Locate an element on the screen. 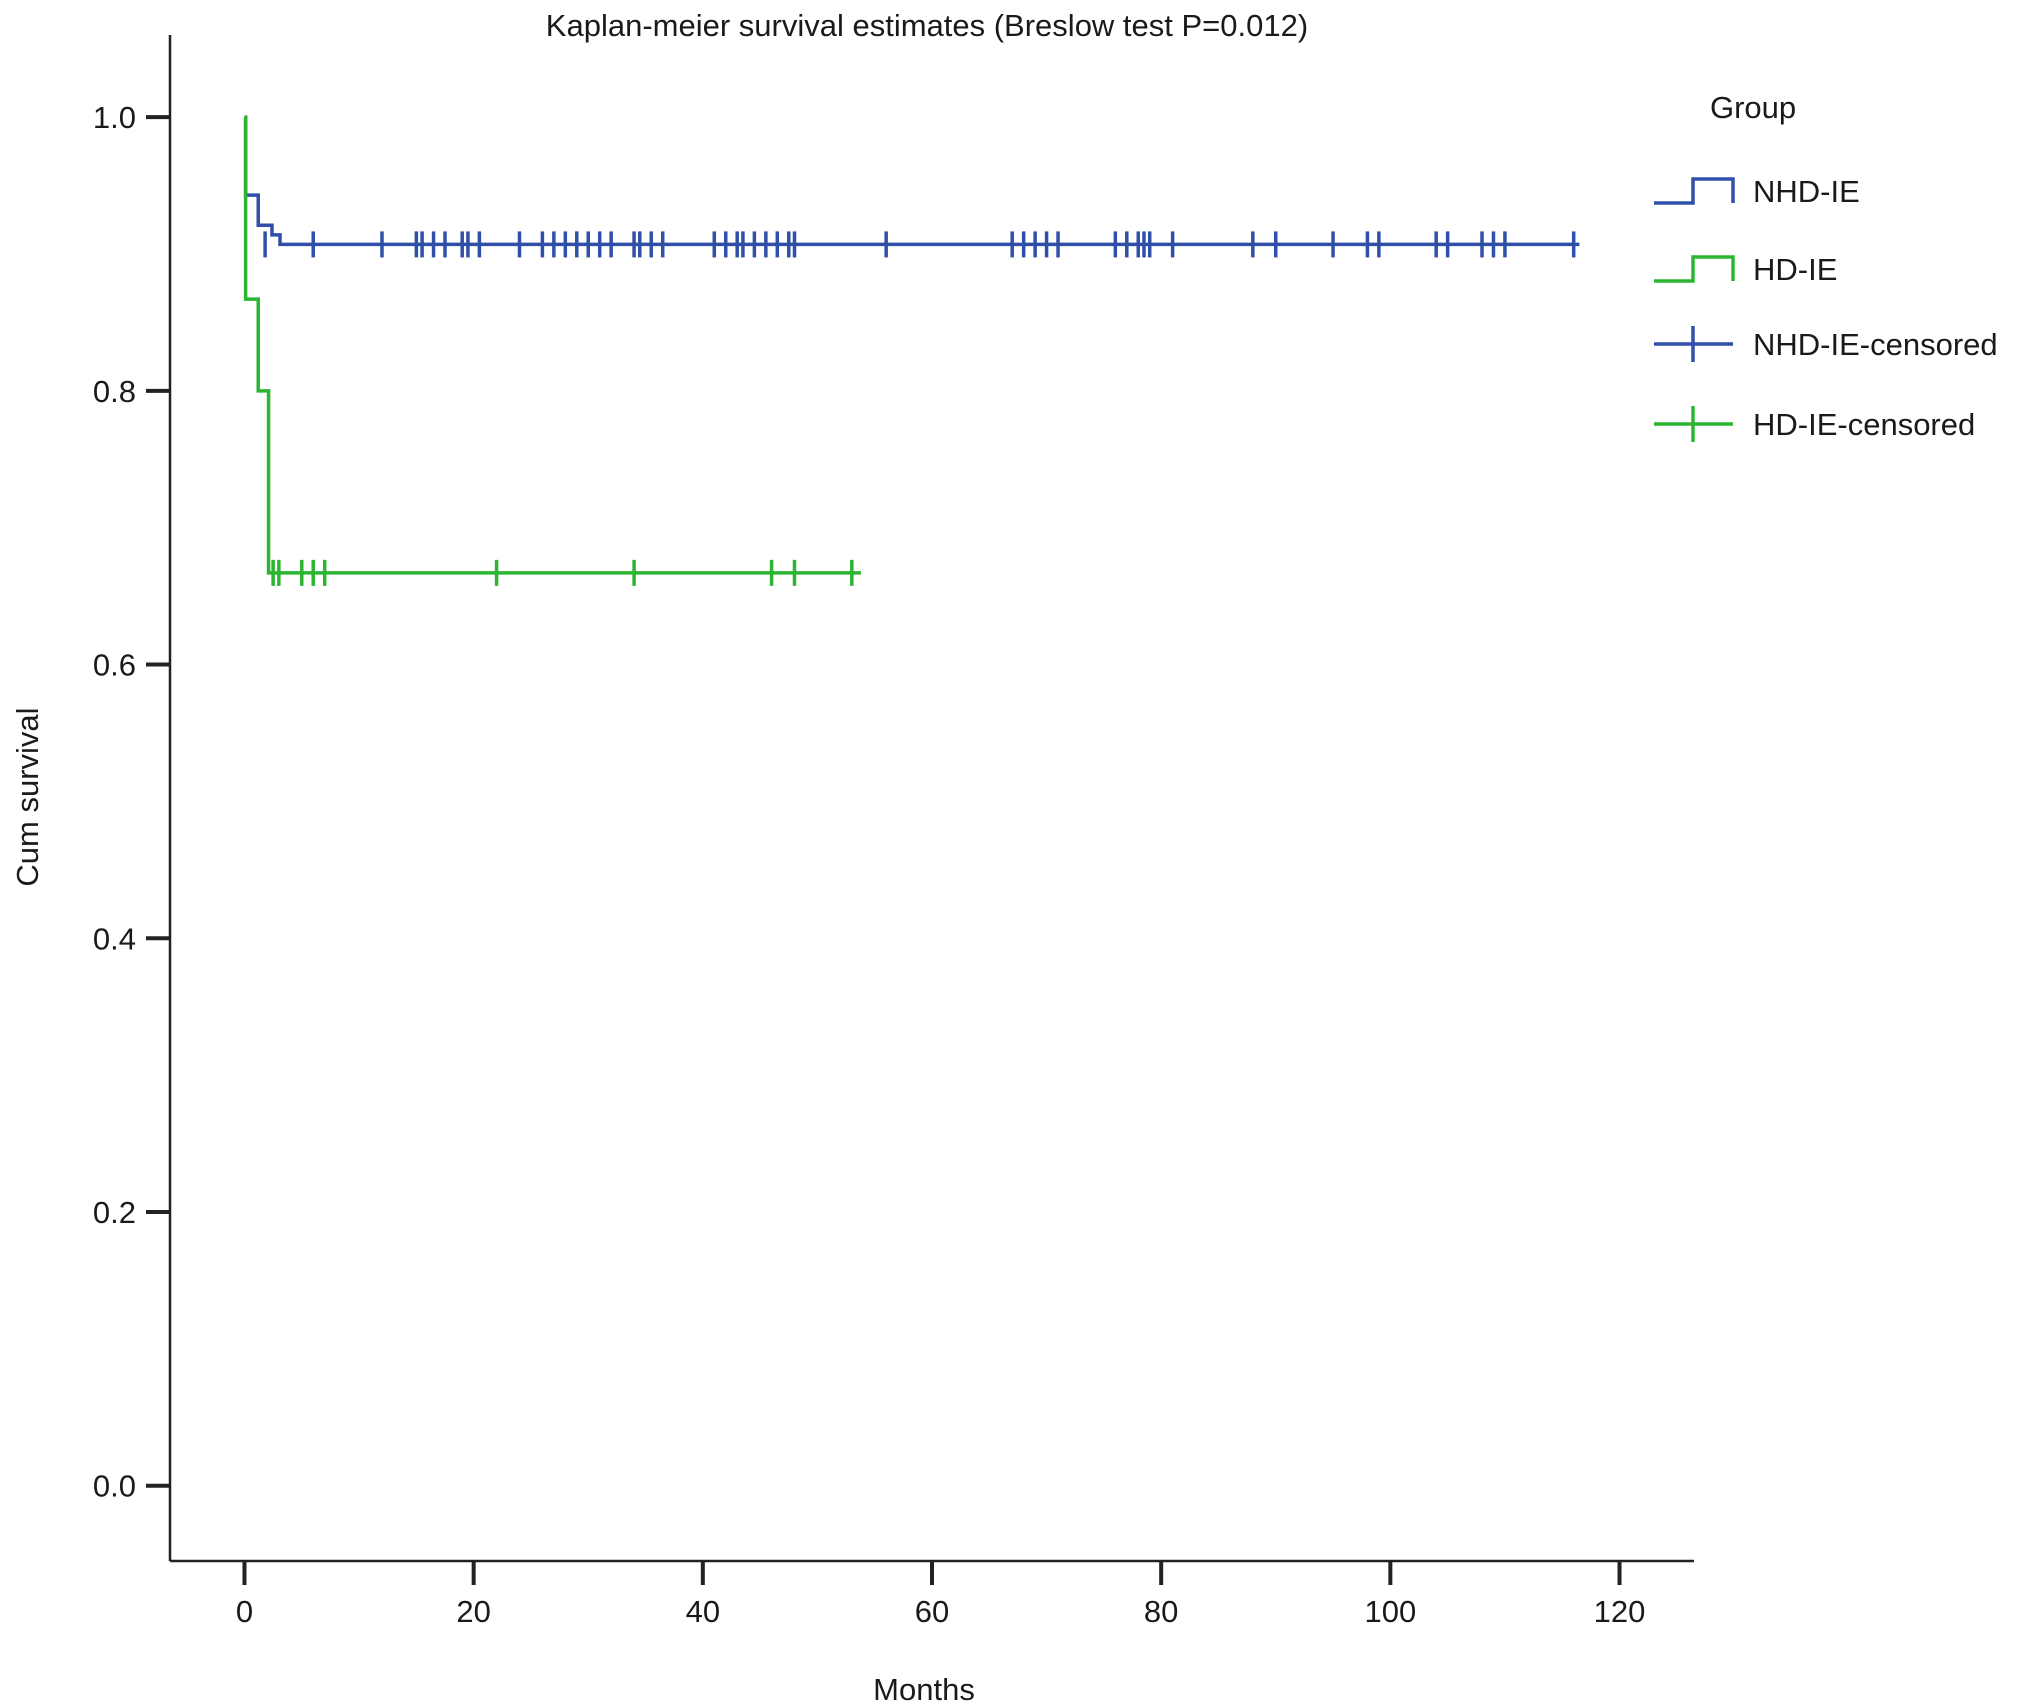 This screenshot has width=2032, height=1707. legend-title: Group is located at coordinates (1753, 107).